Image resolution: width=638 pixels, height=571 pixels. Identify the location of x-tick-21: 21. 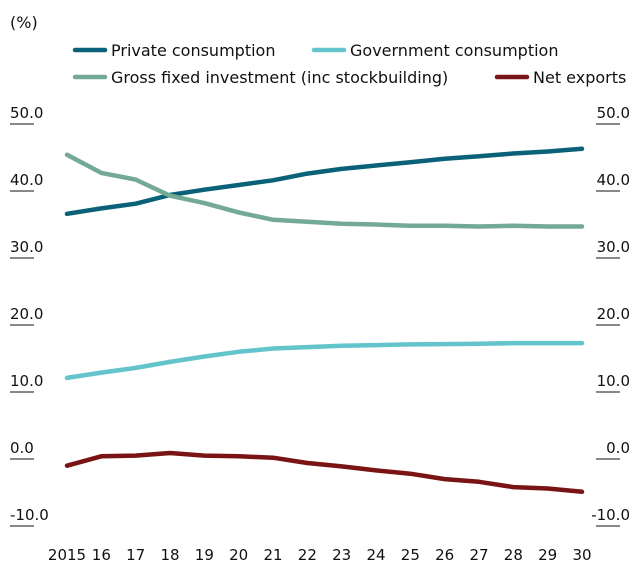
(272, 555).